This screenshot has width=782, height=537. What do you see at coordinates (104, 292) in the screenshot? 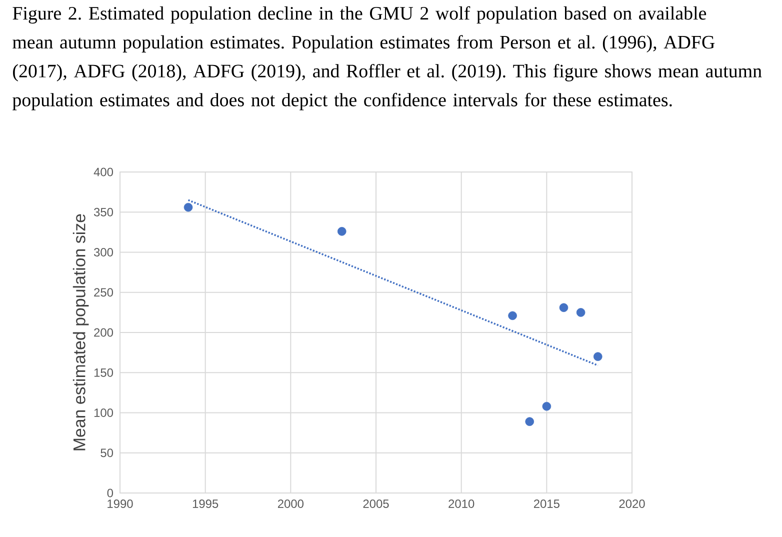
I see `y-tick-label: 250` at bounding box center [104, 292].